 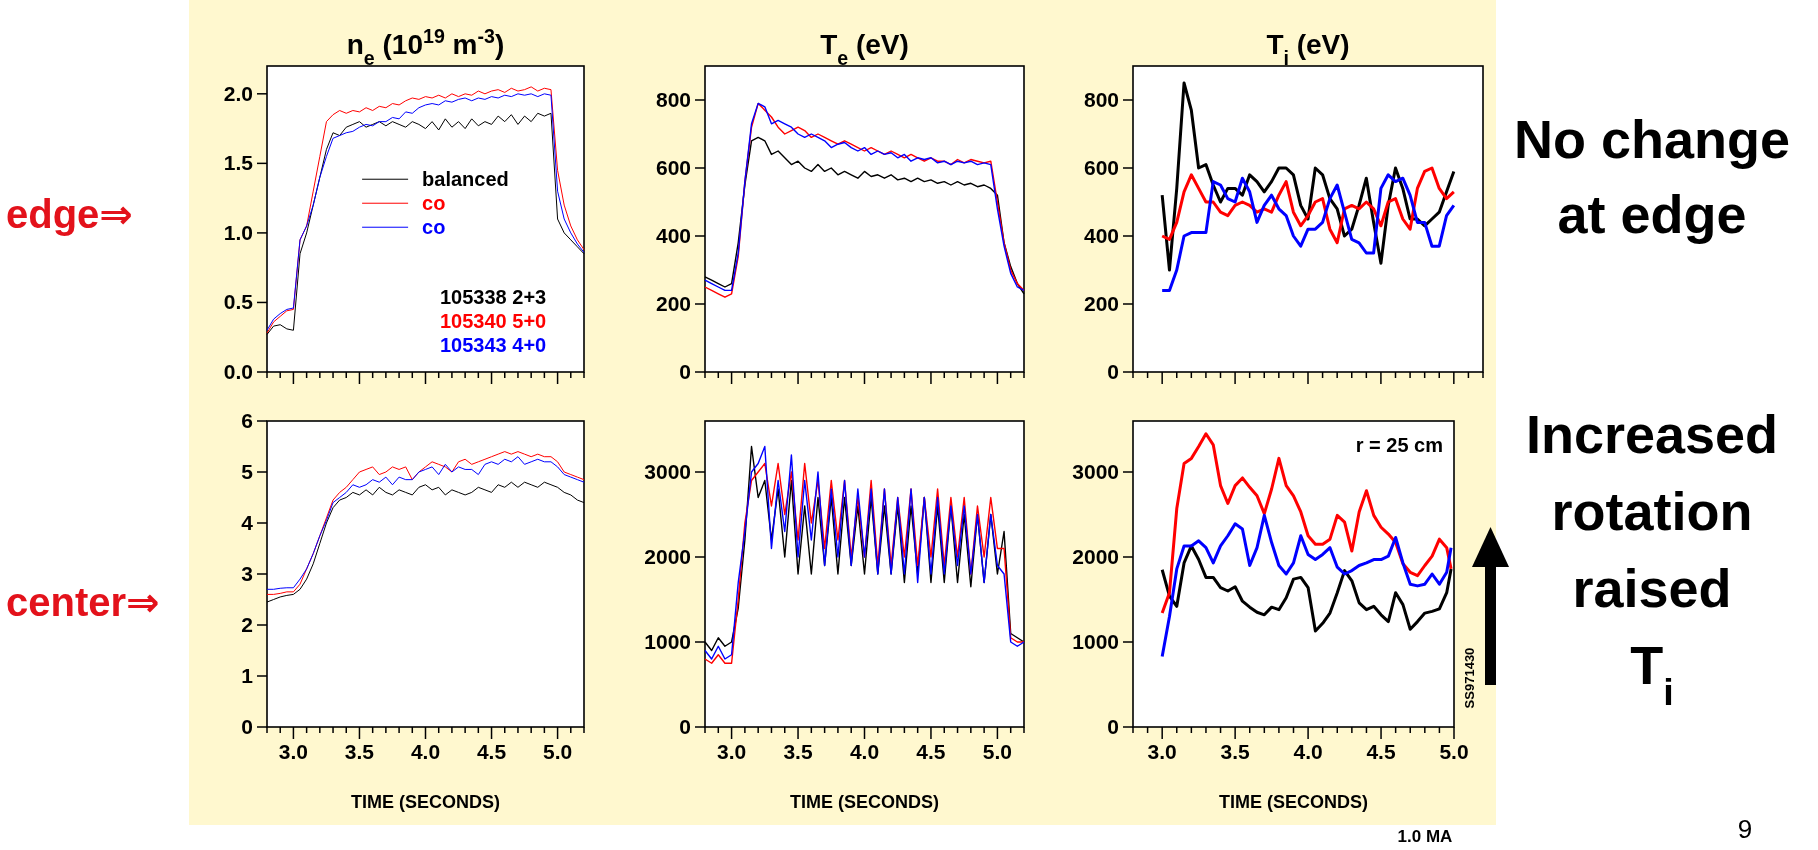 I want to click on y-tick-label: 2.0, so click(x=238, y=93).